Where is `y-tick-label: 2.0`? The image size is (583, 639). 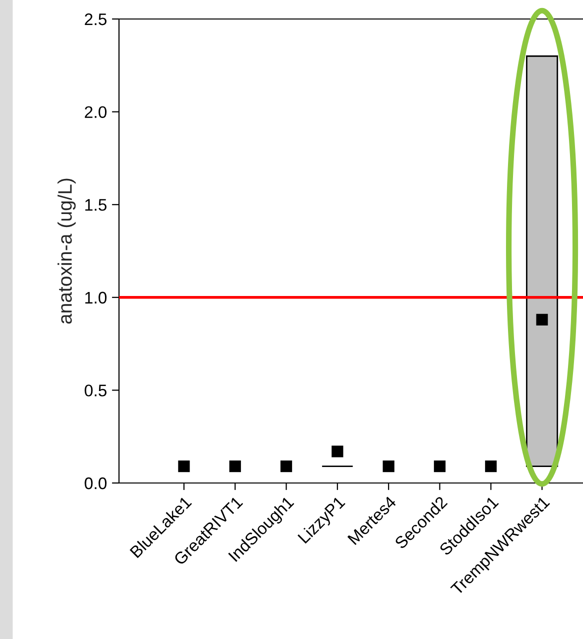
y-tick-label: 2.0 is located at coordinates (95, 112).